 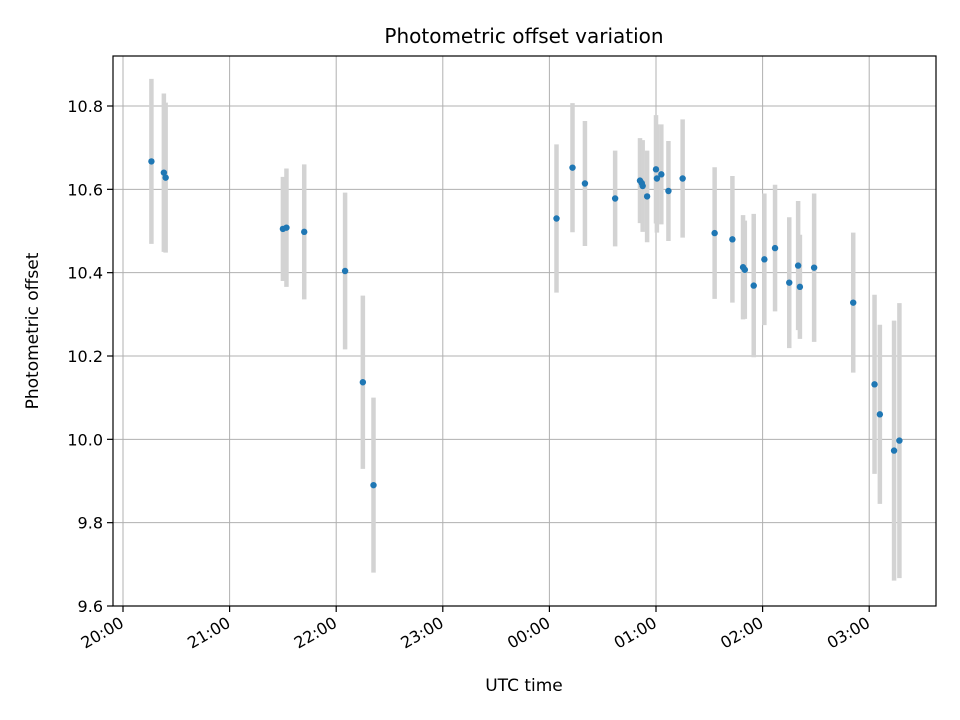 What do you see at coordinates (90, 523) in the screenshot?
I see `y-tick-label: 9.8` at bounding box center [90, 523].